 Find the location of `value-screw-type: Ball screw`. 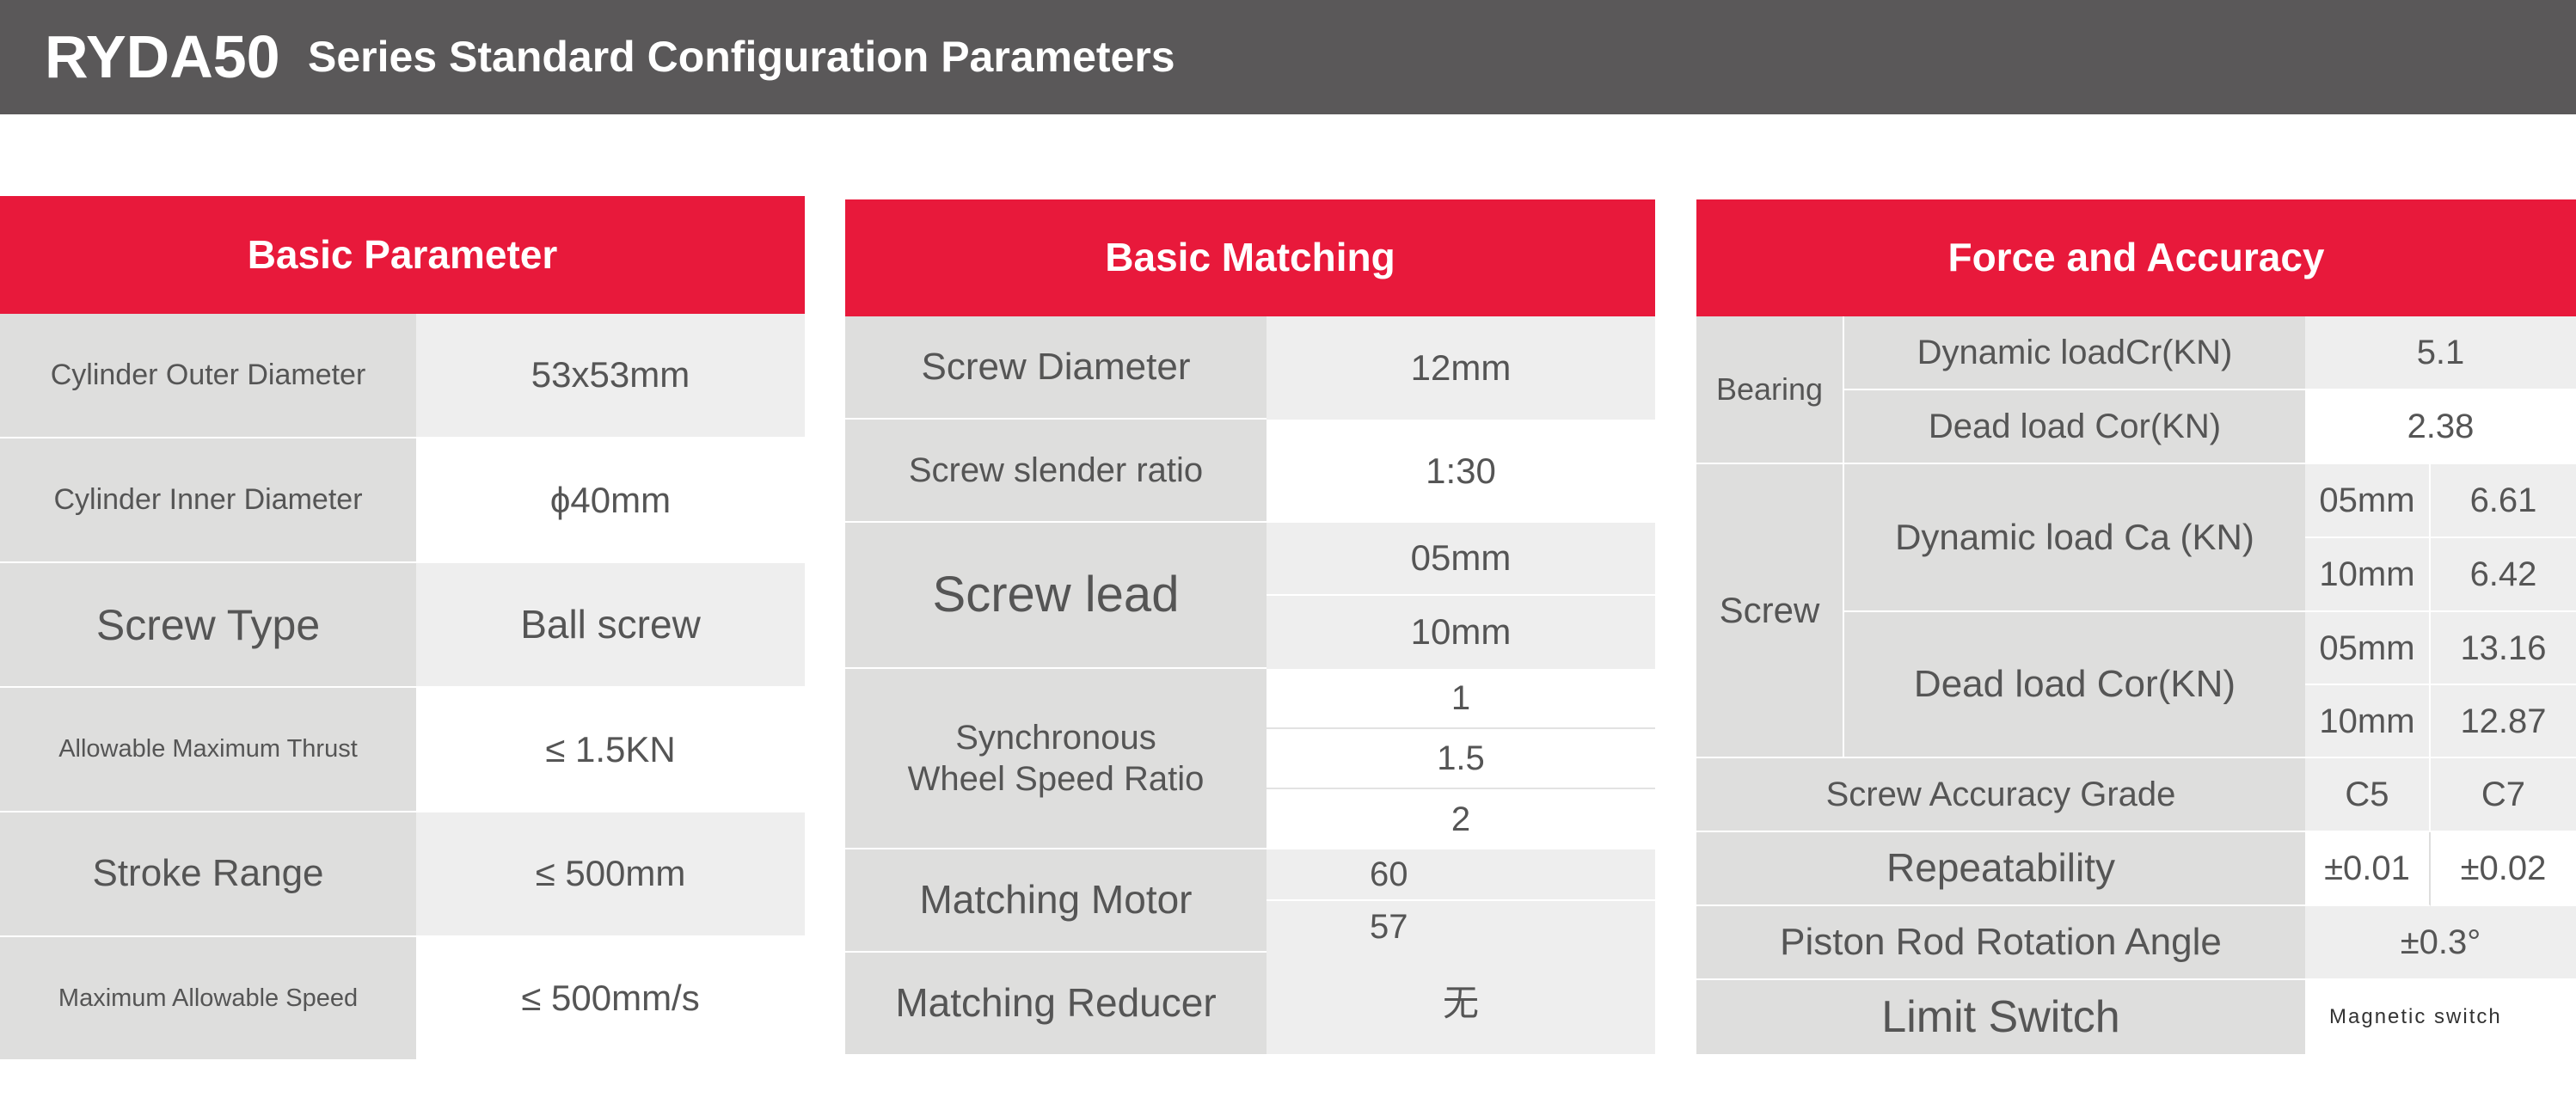

value-screw-type: Ball screw is located at coordinates (610, 625).